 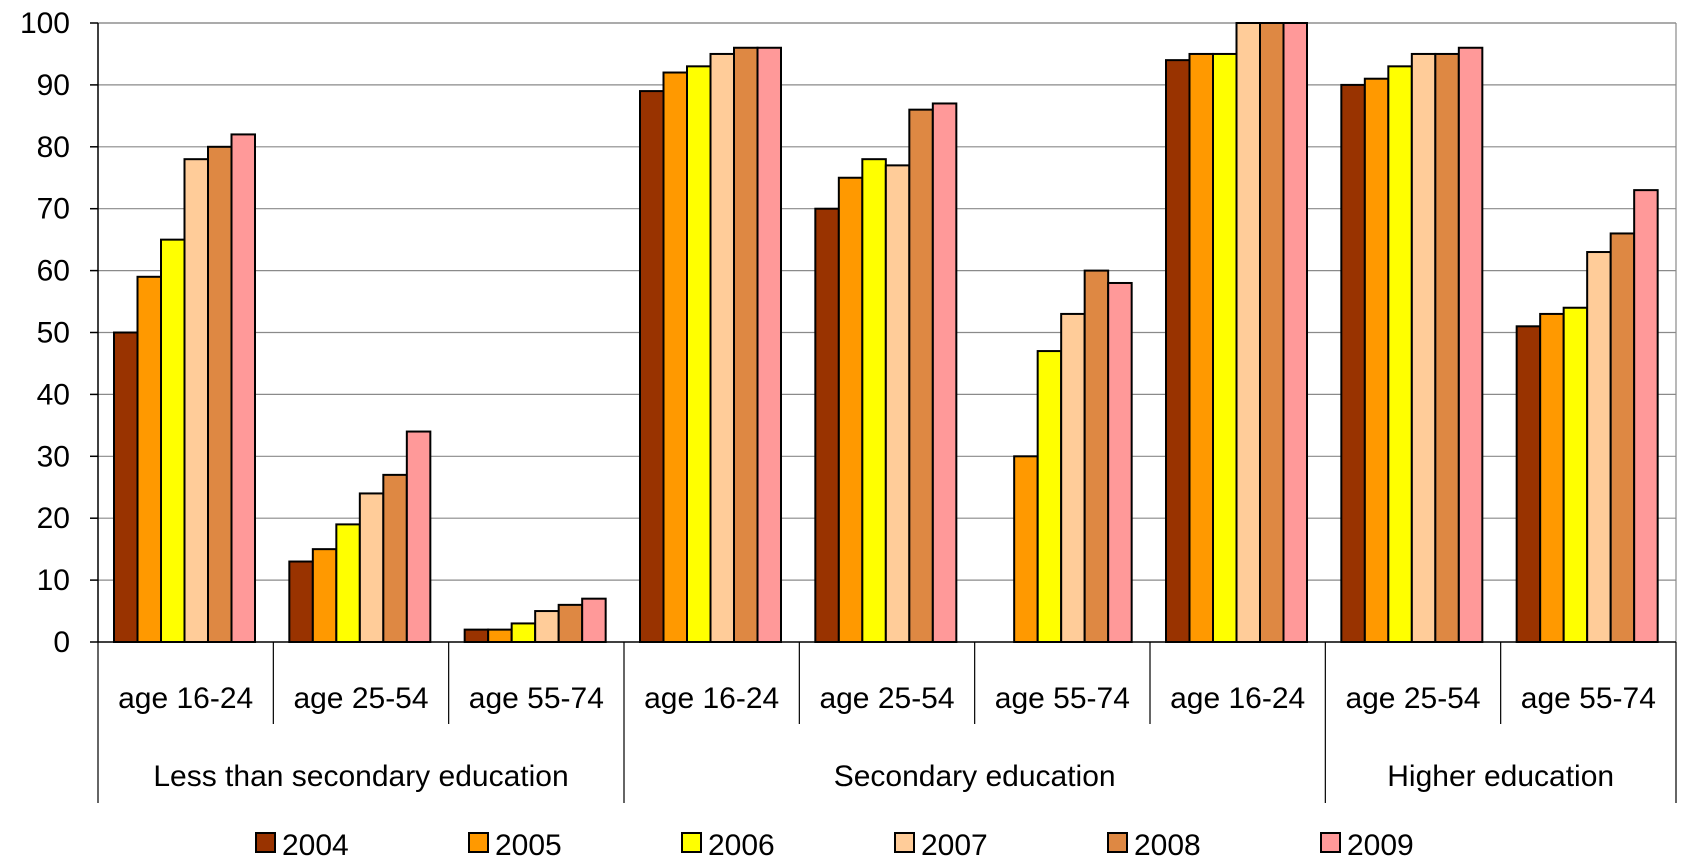 I want to click on x-group-label: Higher education, so click(x=1500, y=776).